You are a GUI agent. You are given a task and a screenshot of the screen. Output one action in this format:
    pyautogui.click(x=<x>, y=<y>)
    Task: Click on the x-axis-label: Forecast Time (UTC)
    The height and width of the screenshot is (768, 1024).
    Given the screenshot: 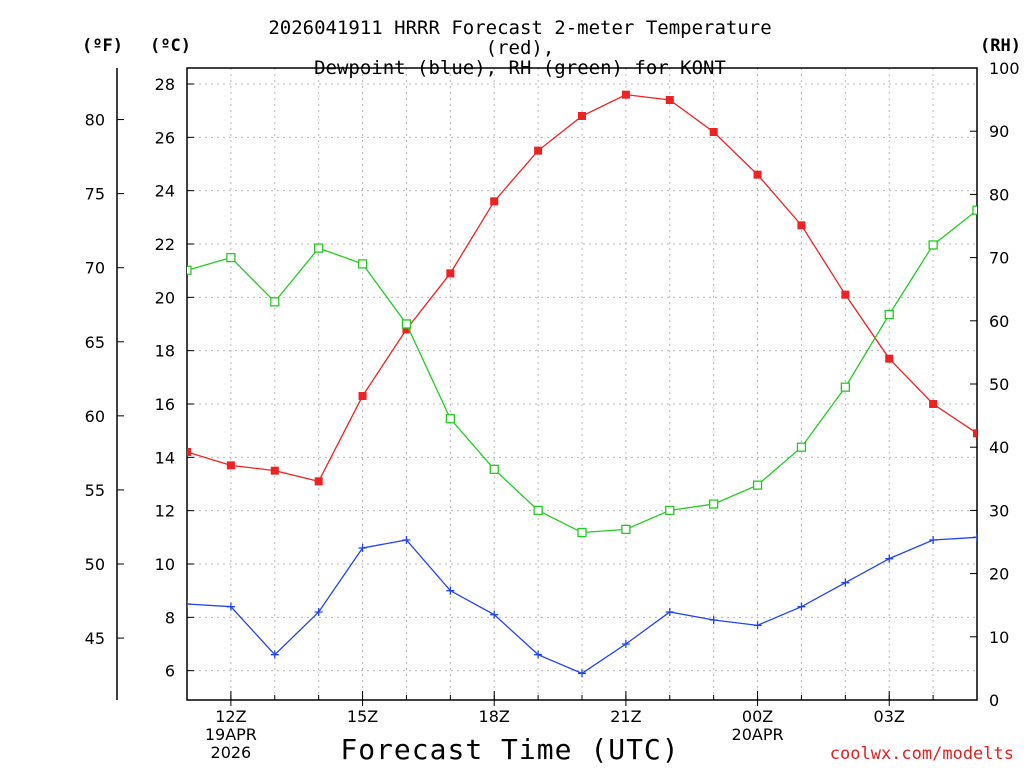 What is the action you would take?
    pyautogui.click(x=510, y=749)
    